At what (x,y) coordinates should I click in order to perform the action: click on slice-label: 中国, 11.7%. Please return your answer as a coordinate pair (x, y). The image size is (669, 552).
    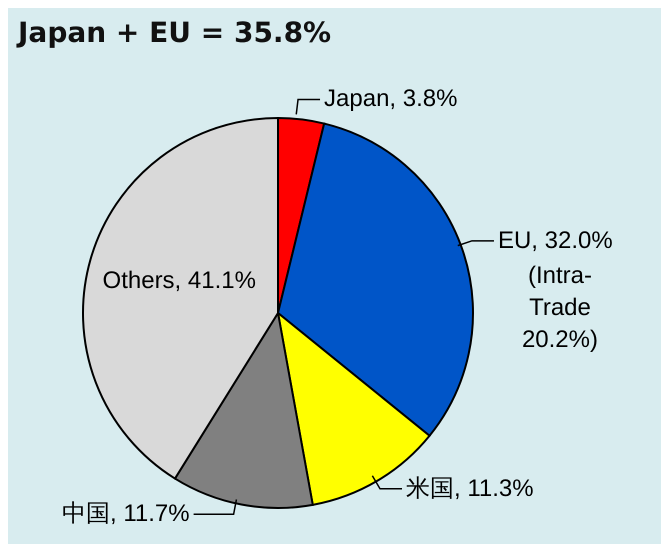
    Looking at the image, I should click on (126, 514).